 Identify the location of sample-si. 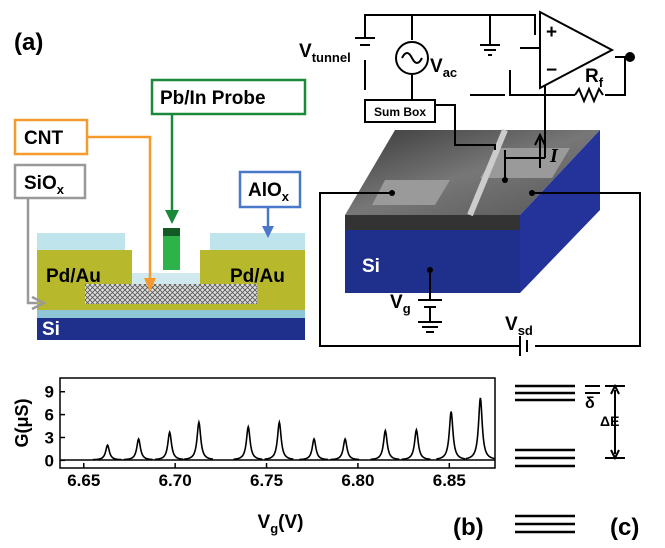
(432, 261).